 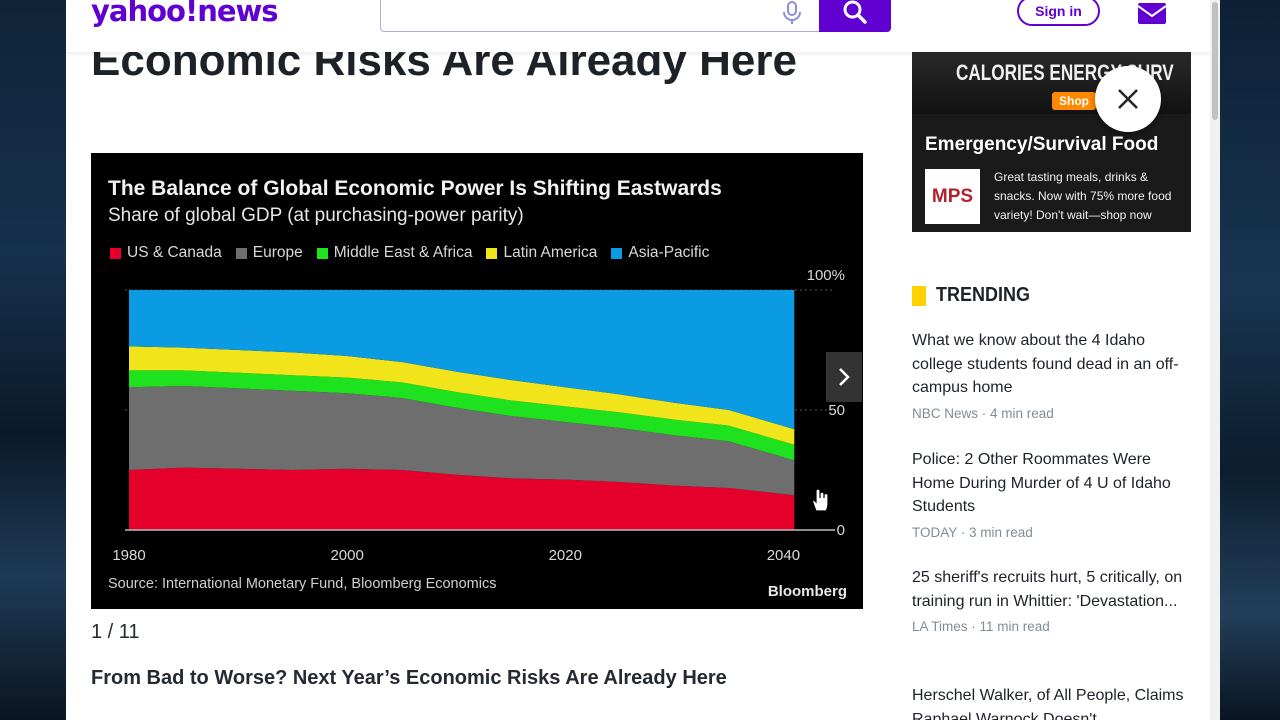 I want to click on x-tick-label: 2000, so click(x=346, y=555).